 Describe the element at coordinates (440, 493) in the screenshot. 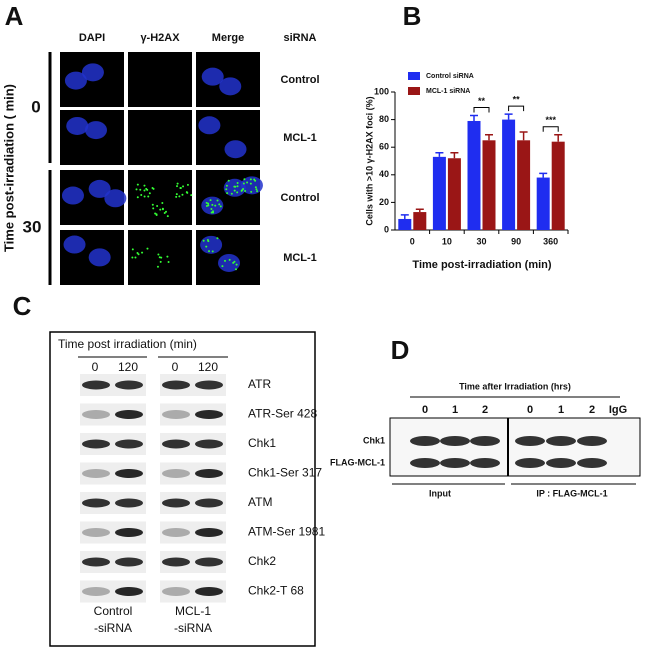

I see `group-label: Input` at that location.